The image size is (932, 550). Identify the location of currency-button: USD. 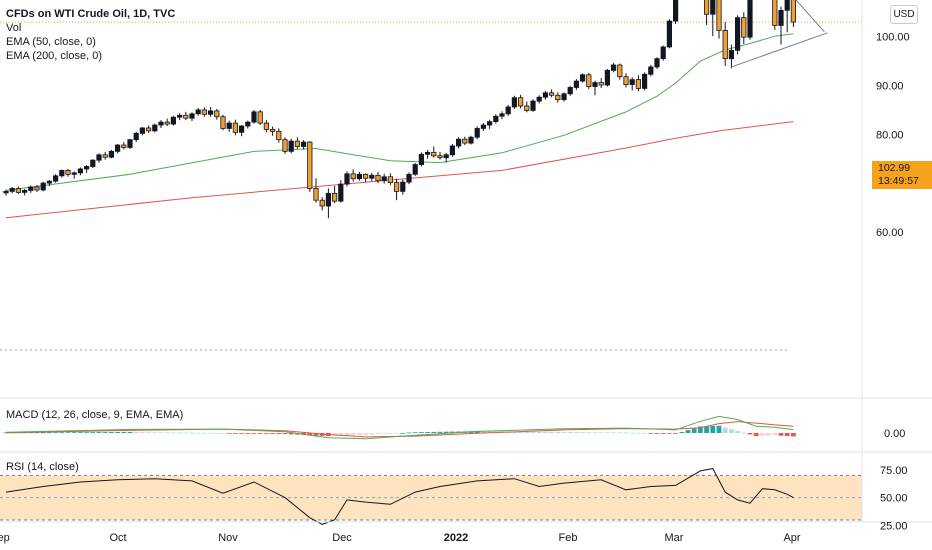
(904, 14).